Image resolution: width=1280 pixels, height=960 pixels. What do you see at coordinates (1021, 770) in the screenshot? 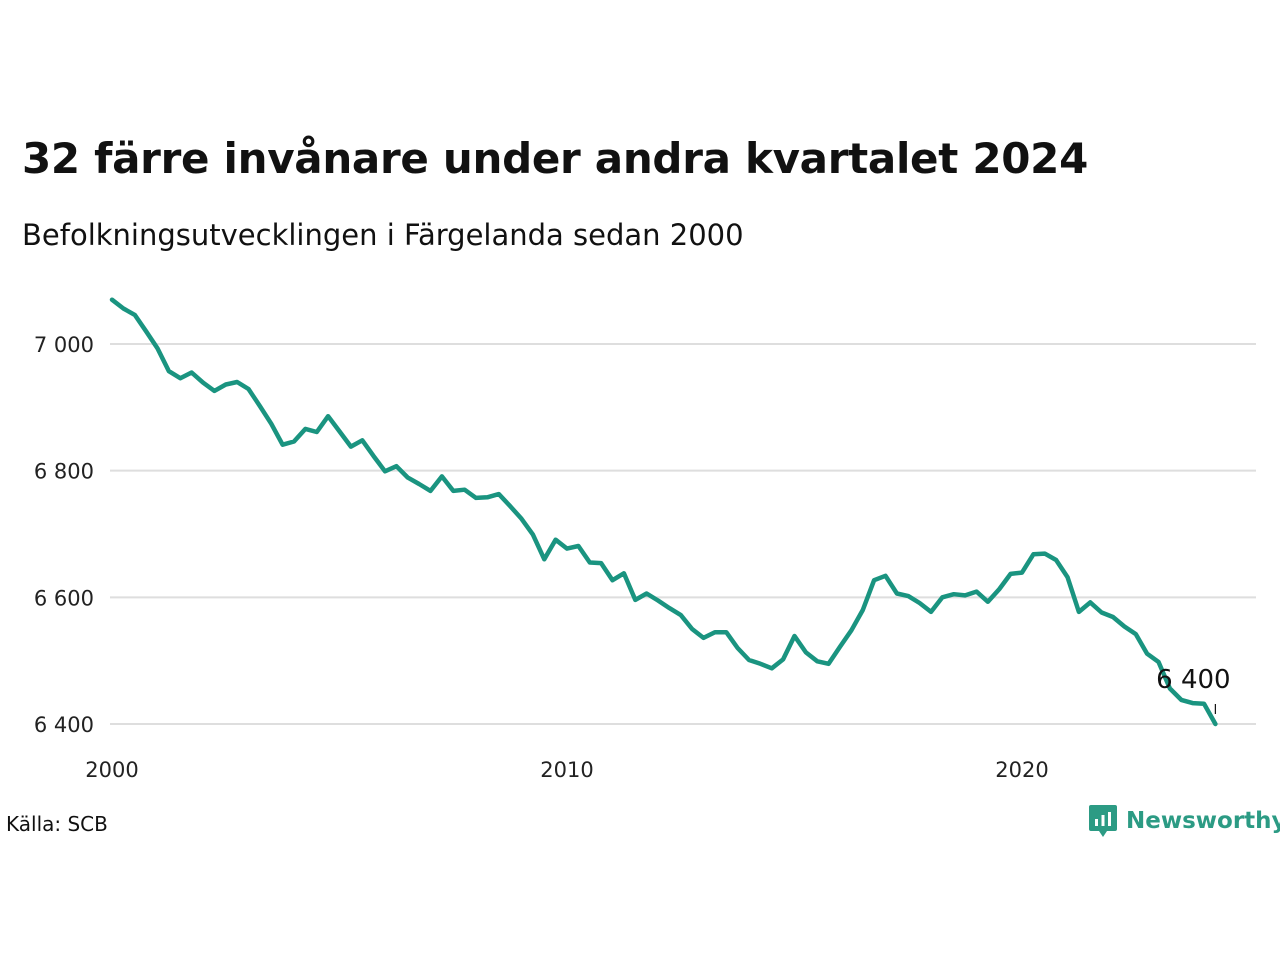
I see `x-tick-label: 2020` at bounding box center [1021, 770].